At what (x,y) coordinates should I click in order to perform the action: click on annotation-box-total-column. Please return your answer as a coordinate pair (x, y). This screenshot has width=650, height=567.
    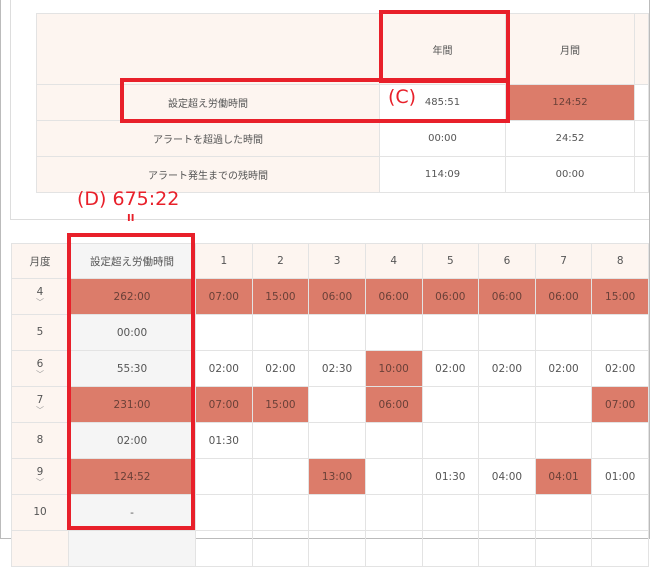
    Looking at the image, I should click on (131, 381).